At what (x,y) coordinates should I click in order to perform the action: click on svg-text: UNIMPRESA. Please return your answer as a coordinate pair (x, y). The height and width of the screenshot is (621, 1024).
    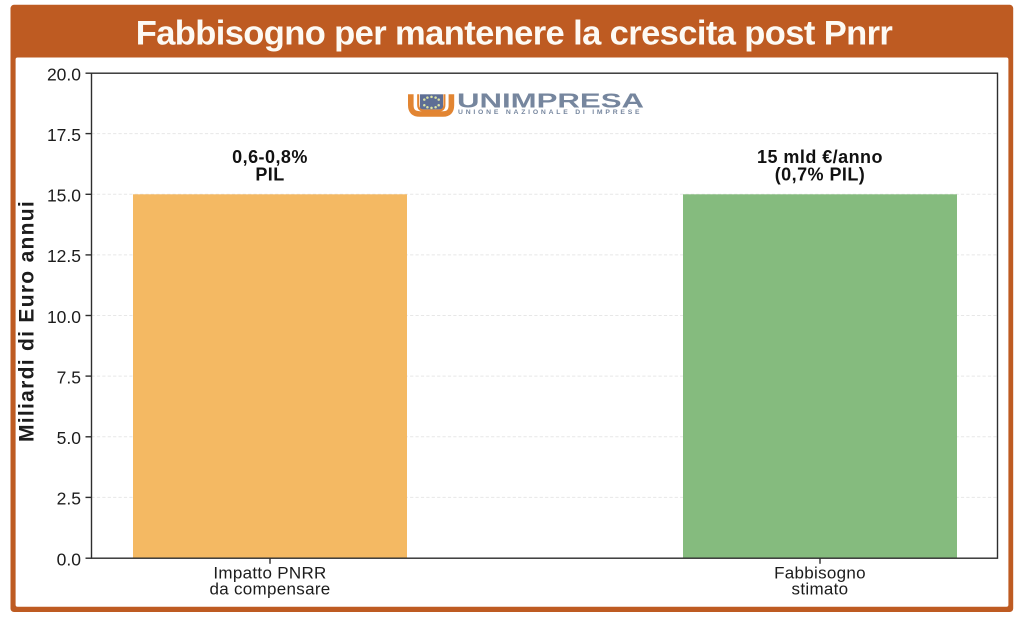
    Looking at the image, I should click on (550, 101).